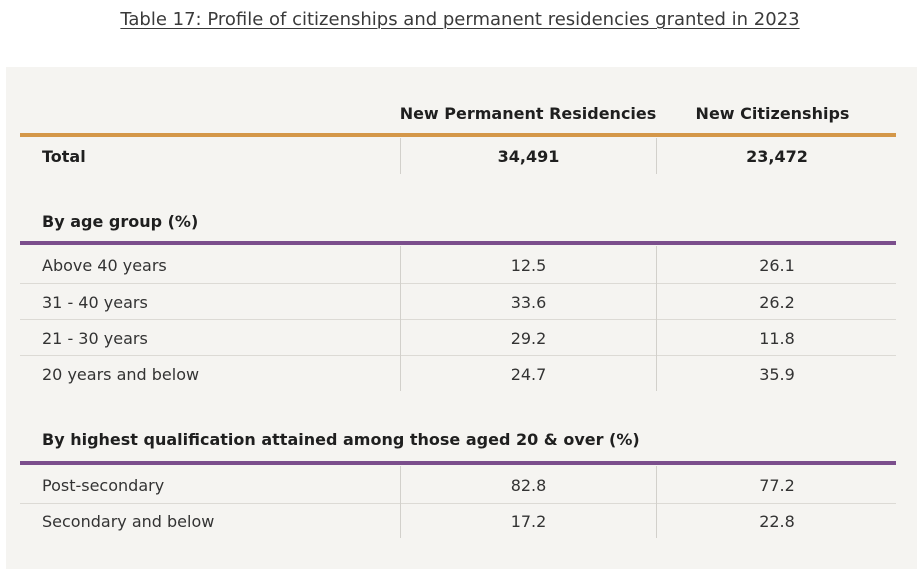 The height and width of the screenshot is (569, 917). What do you see at coordinates (777, 338) in the screenshot?
I see `row-value-citizenship: 11.8` at bounding box center [777, 338].